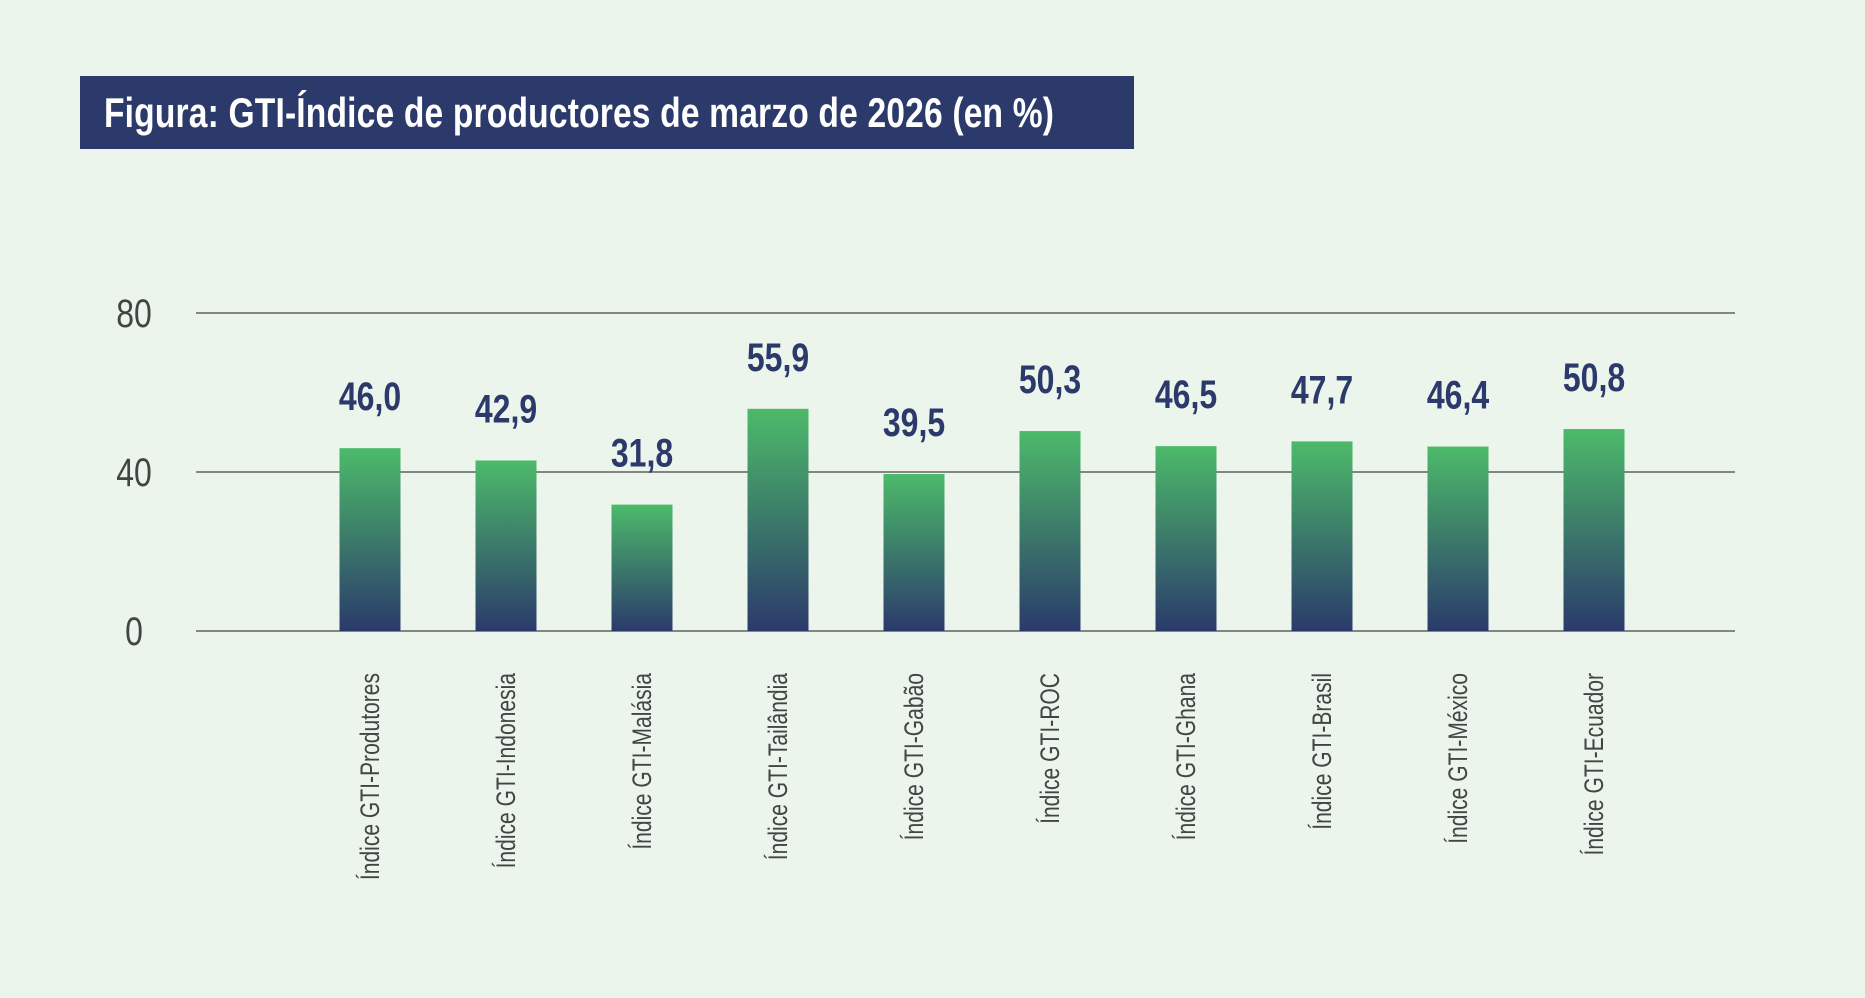  What do you see at coordinates (642, 452) in the screenshot?
I see `data-label: 31,8` at bounding box center [642, 452].